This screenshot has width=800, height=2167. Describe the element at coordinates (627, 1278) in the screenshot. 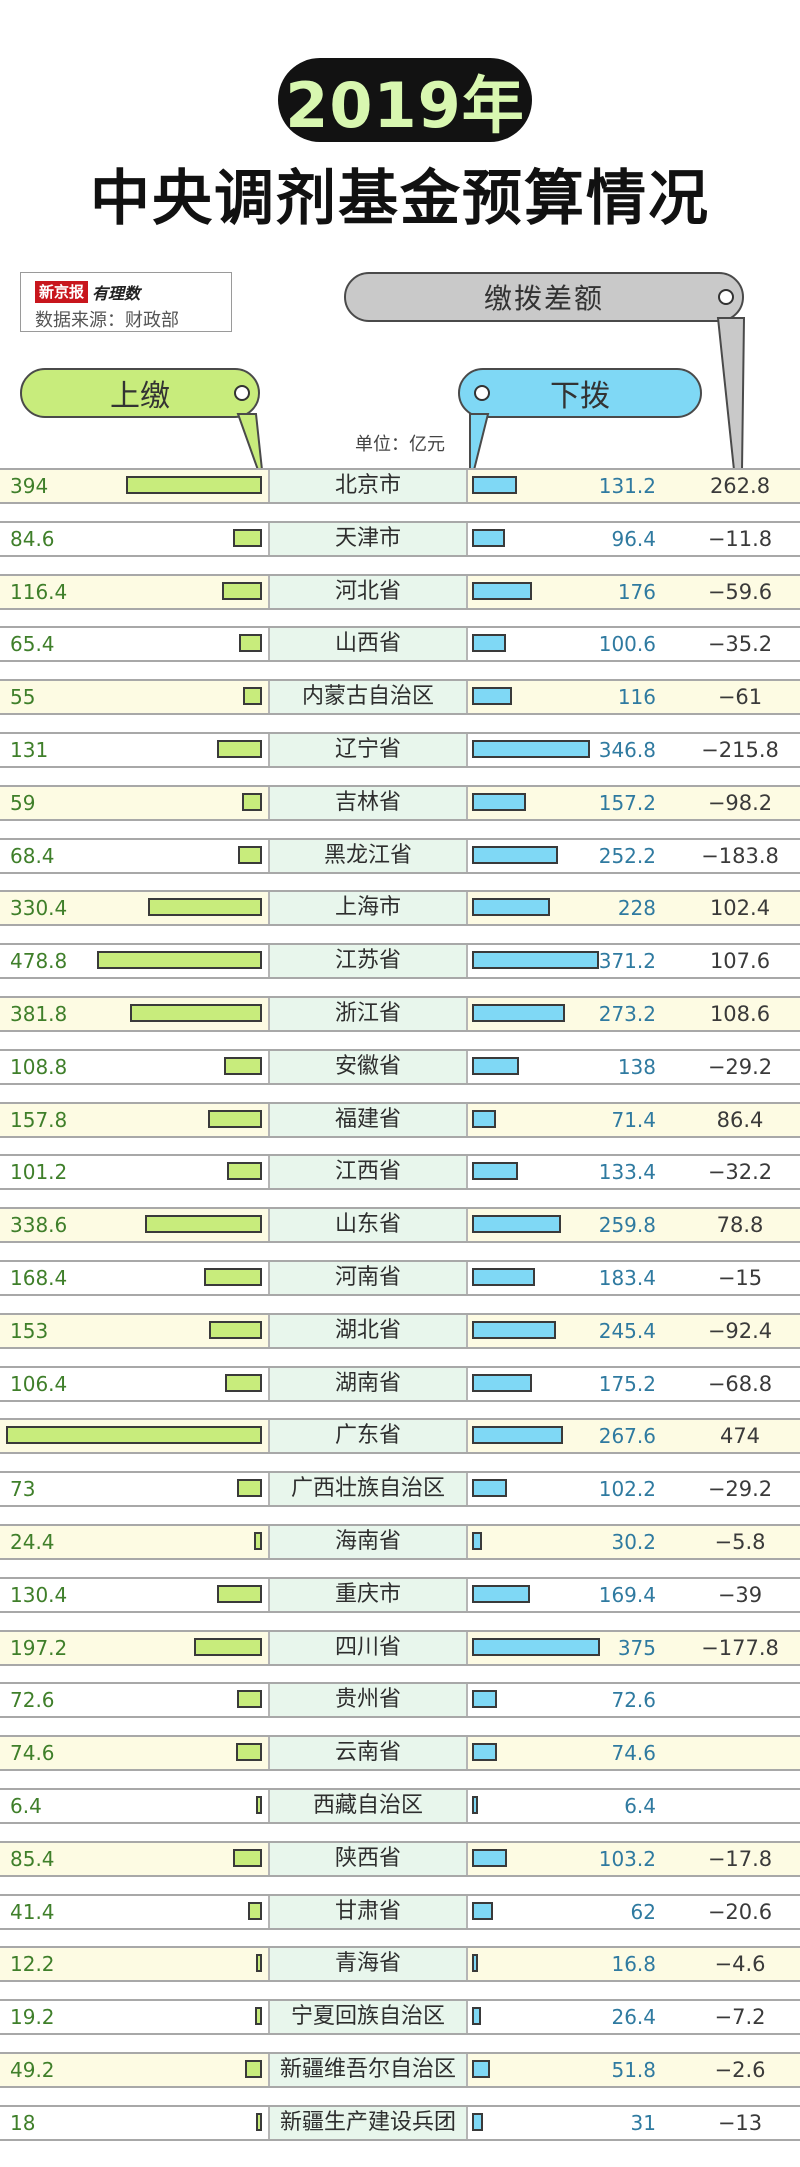

I see `down-value-label: 183.4` at that location.